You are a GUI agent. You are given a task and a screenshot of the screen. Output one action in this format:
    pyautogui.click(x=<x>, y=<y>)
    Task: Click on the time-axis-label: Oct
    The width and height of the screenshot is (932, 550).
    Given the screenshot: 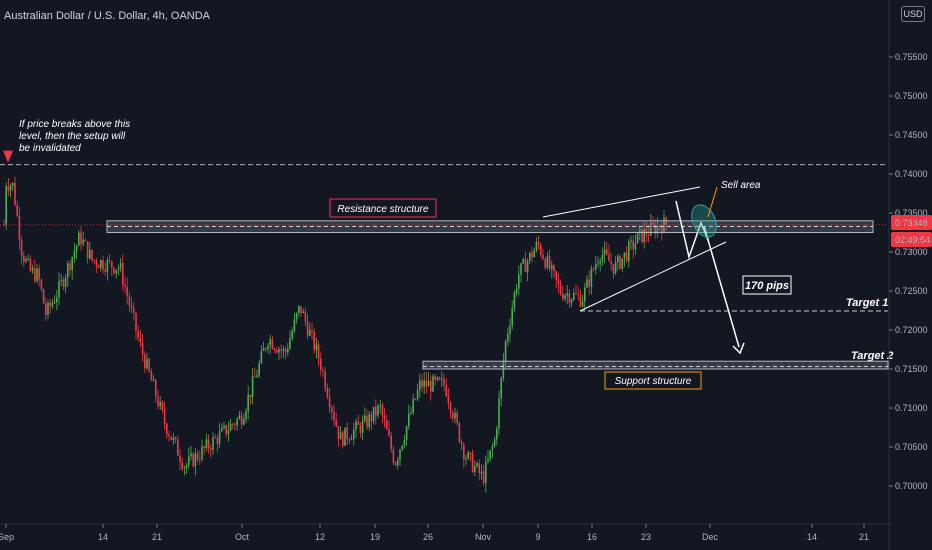 What is the action you would take?
    pyautogui.click(x=242, y=537)
    